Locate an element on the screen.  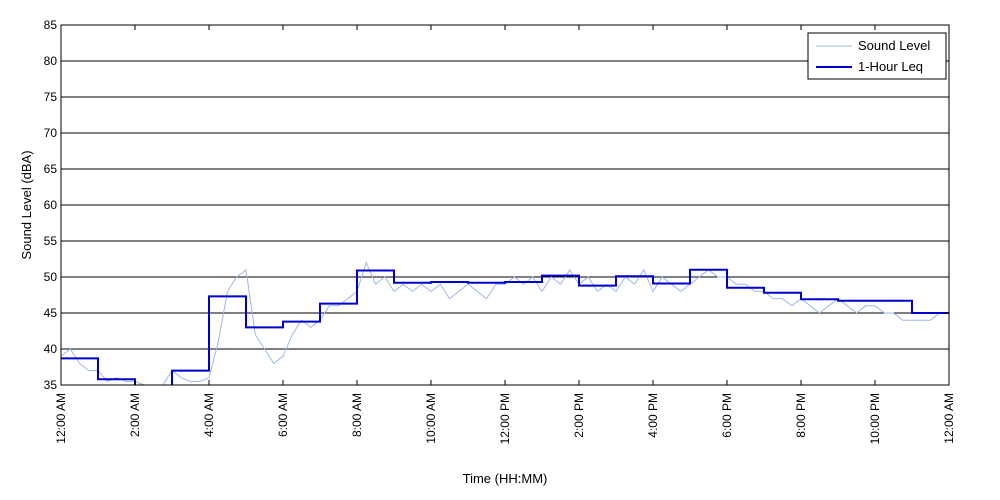
x-tick-label-6: 12:00 PM is located at coordinates (505, 418).